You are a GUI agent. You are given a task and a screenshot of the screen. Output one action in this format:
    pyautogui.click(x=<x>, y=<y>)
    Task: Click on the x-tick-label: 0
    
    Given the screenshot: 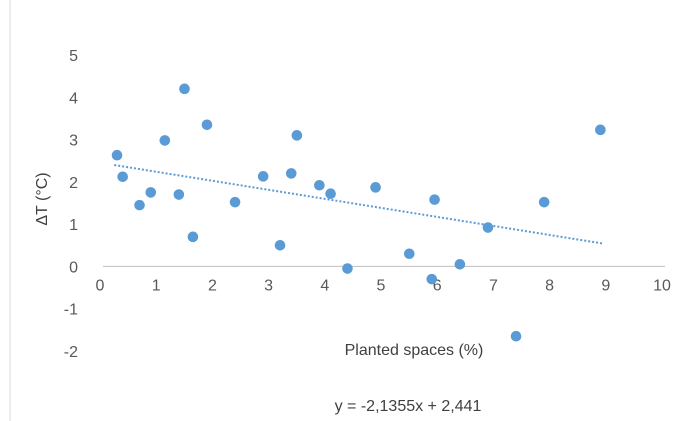 What is the action you would take?
    pyautogui.click(x=100, y=285)
    